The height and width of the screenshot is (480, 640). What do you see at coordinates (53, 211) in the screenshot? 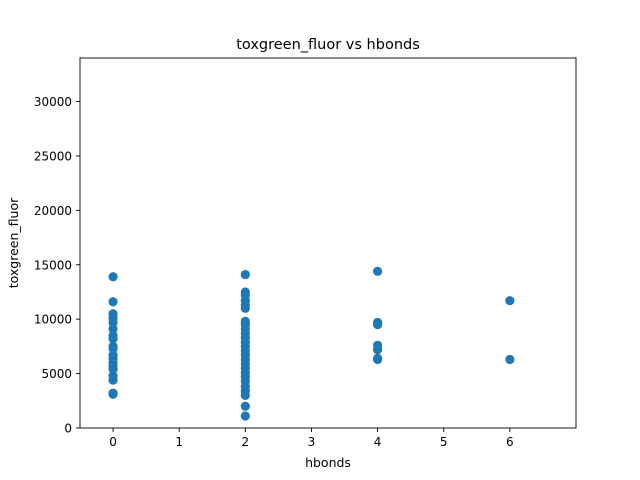
I see `y-tick-label: 20000` at bounding box center [53, 211].